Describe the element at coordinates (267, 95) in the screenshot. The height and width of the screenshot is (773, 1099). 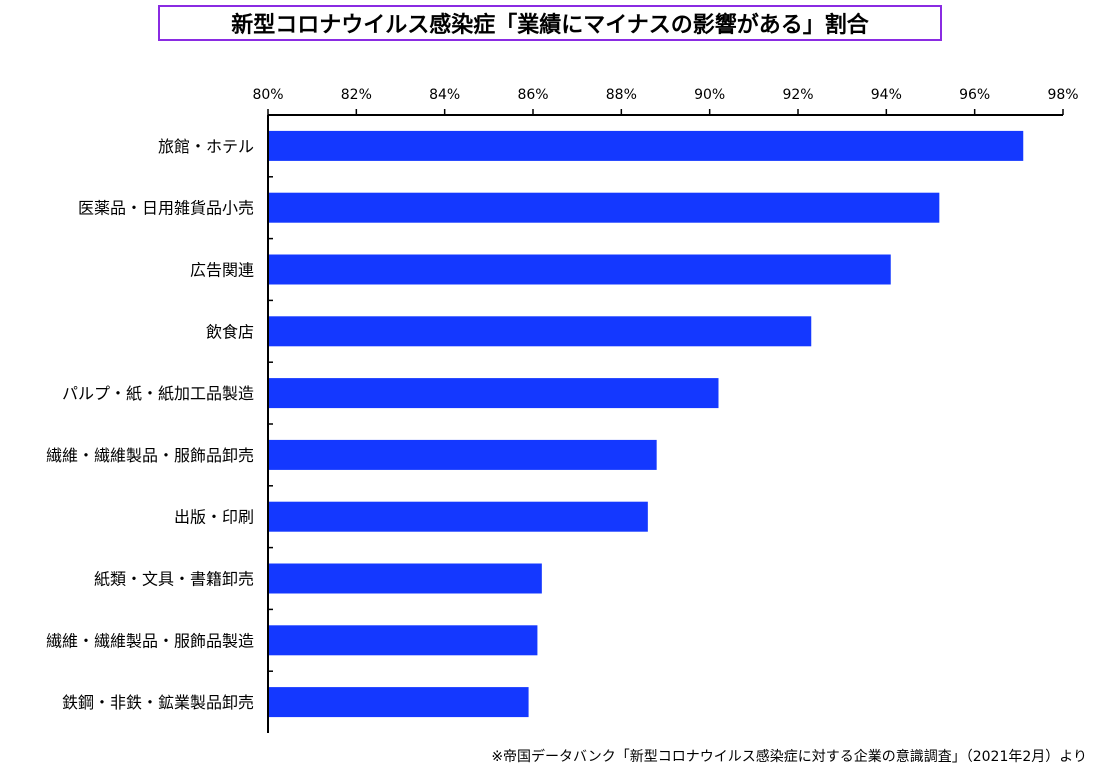
I see `x-tick-label: 80%` at that location.